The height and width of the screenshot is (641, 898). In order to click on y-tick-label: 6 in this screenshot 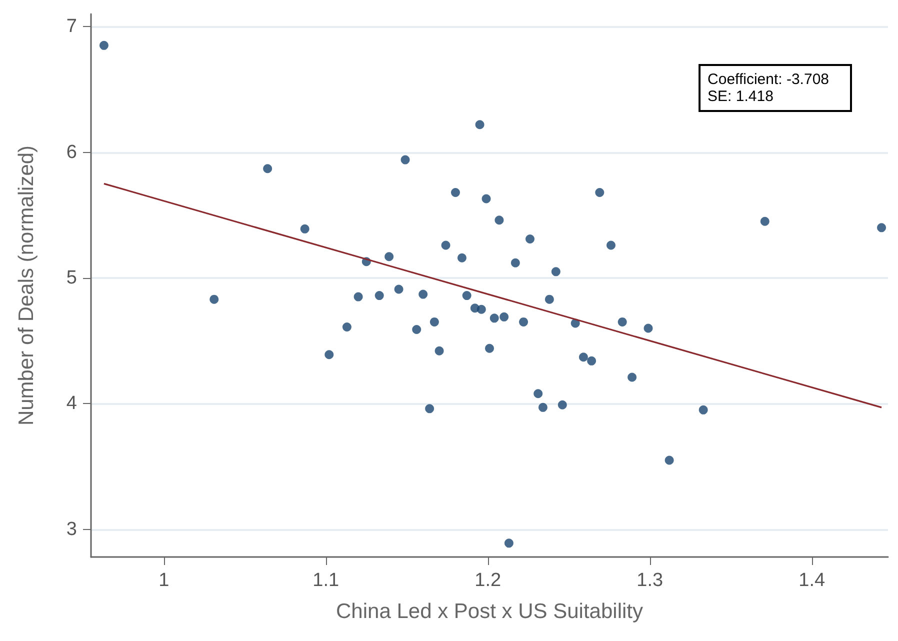, I will do `click(71, 152)`.